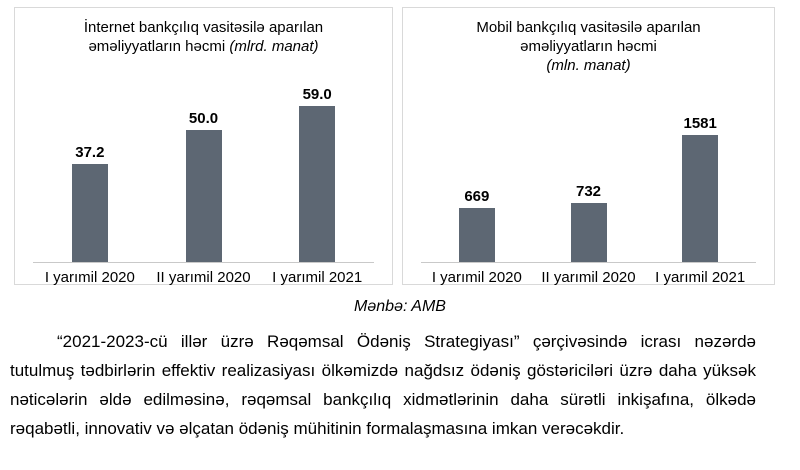  I want to click on chart-unit-label: (mln. manat), so click(588, 65).